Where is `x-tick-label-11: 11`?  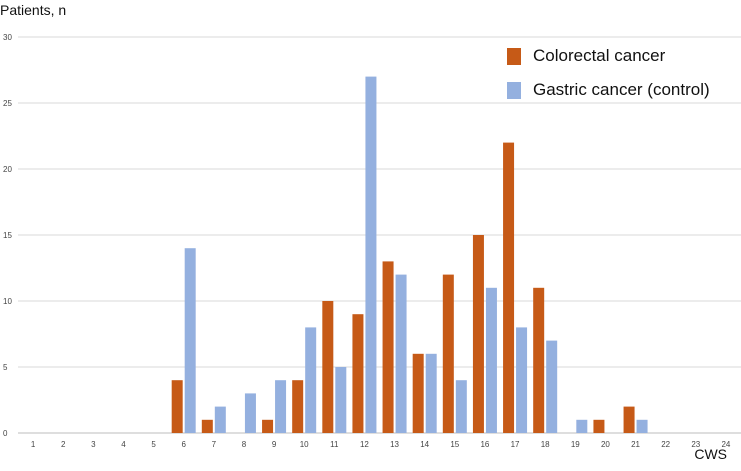
x-tick-label-11: 11 is located at coordinates (334, 444).